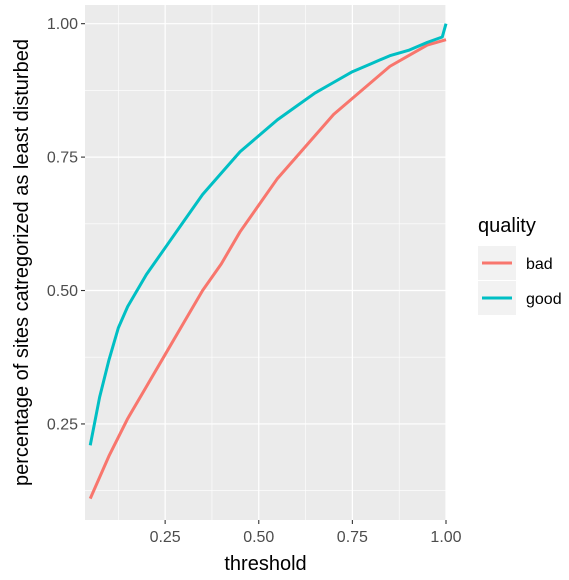 This screenshot has height=580, width=569. Describe the element at coordinates (265, 564) in the screenshot. I see `x-axis-title: threshold` at that location.